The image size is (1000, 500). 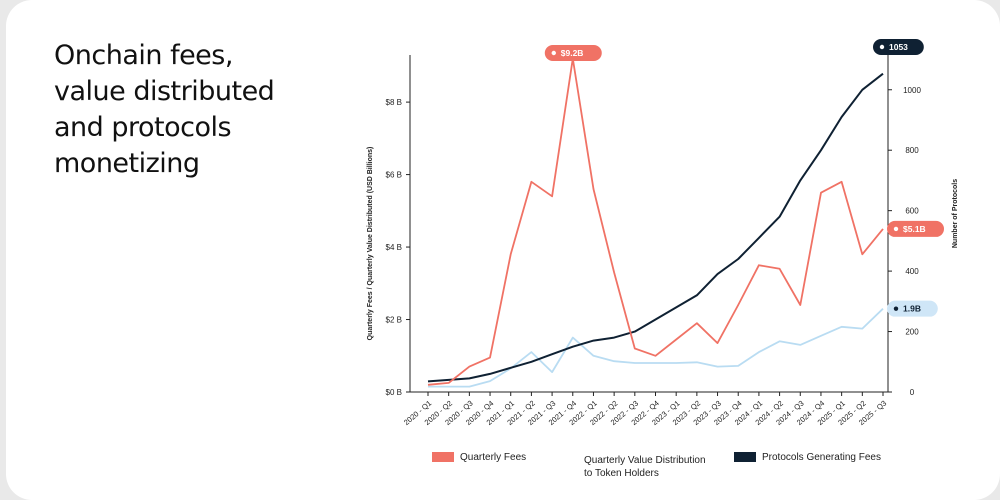 What do you see at coordinates (394, 247) in the screenshot?
I see `y-tick-label-left: $4 B` at bounding box center [394, 247].